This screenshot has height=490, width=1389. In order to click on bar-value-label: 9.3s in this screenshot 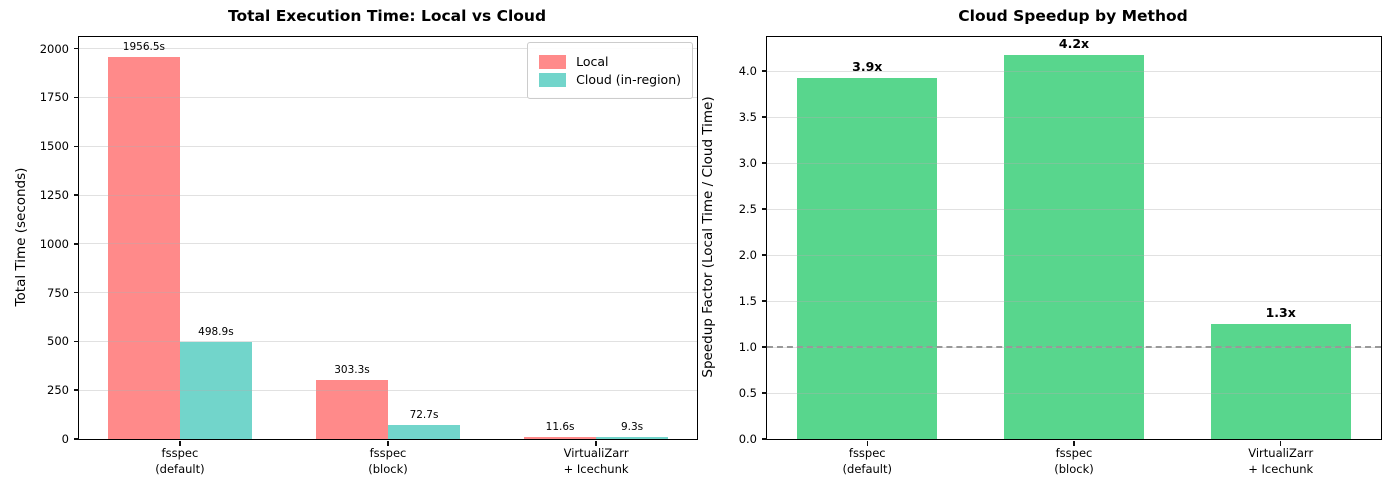, I will do `click(632, 427)`.